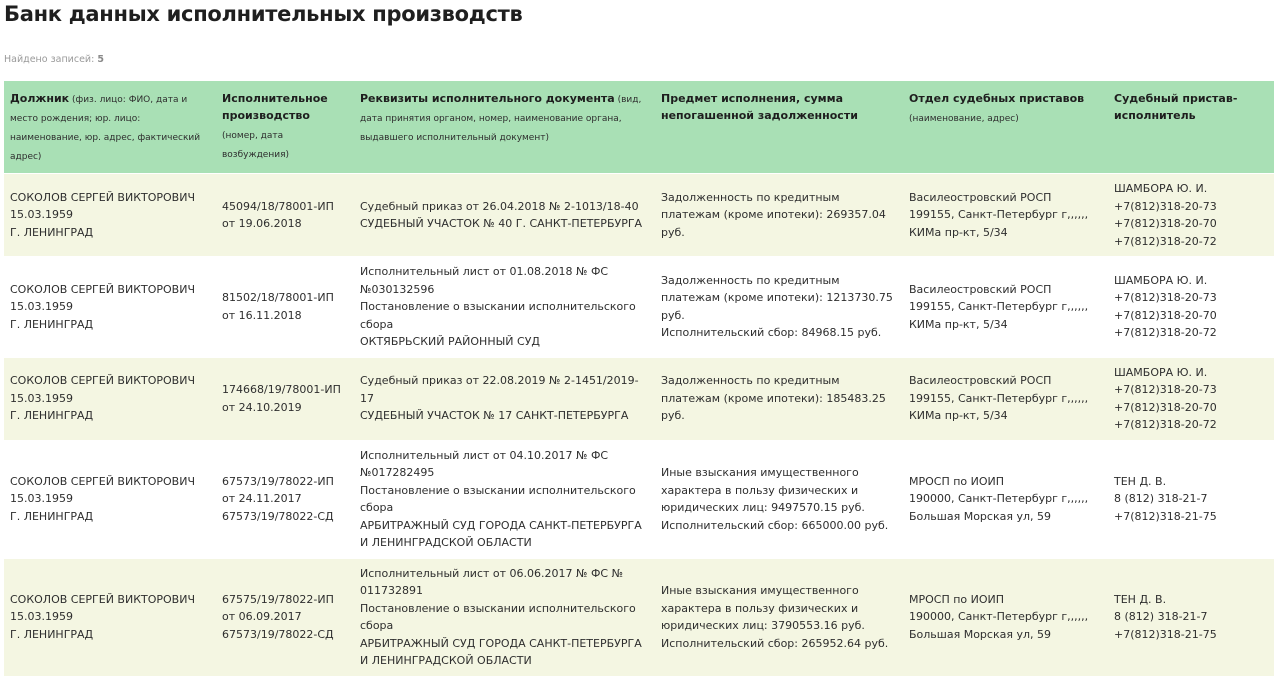 The width and height of the screenshot is (1280, 676). I want to click on cell-subject-line: Исполнительский сбор: 84968.15 руб., so click(771, 333).